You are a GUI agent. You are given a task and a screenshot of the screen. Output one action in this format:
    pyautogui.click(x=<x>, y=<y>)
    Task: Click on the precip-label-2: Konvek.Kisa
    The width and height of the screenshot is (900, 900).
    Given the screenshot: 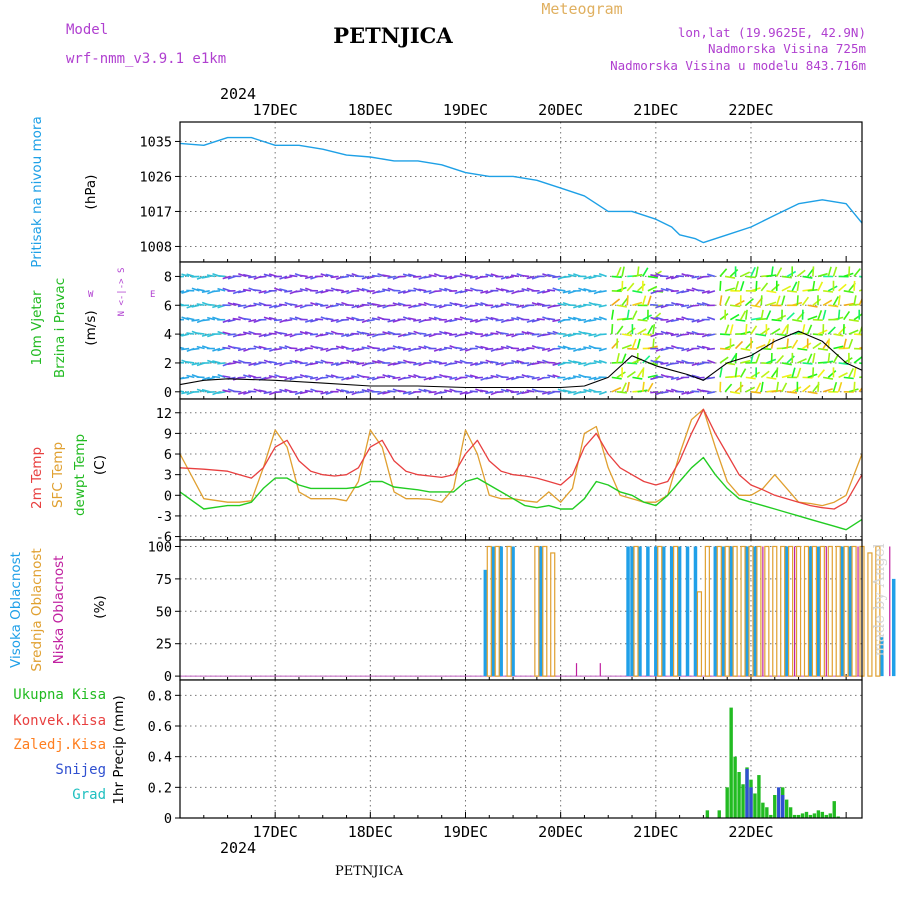 What is the action you would take?
    pyautogui.click(x=59, y=721)
    